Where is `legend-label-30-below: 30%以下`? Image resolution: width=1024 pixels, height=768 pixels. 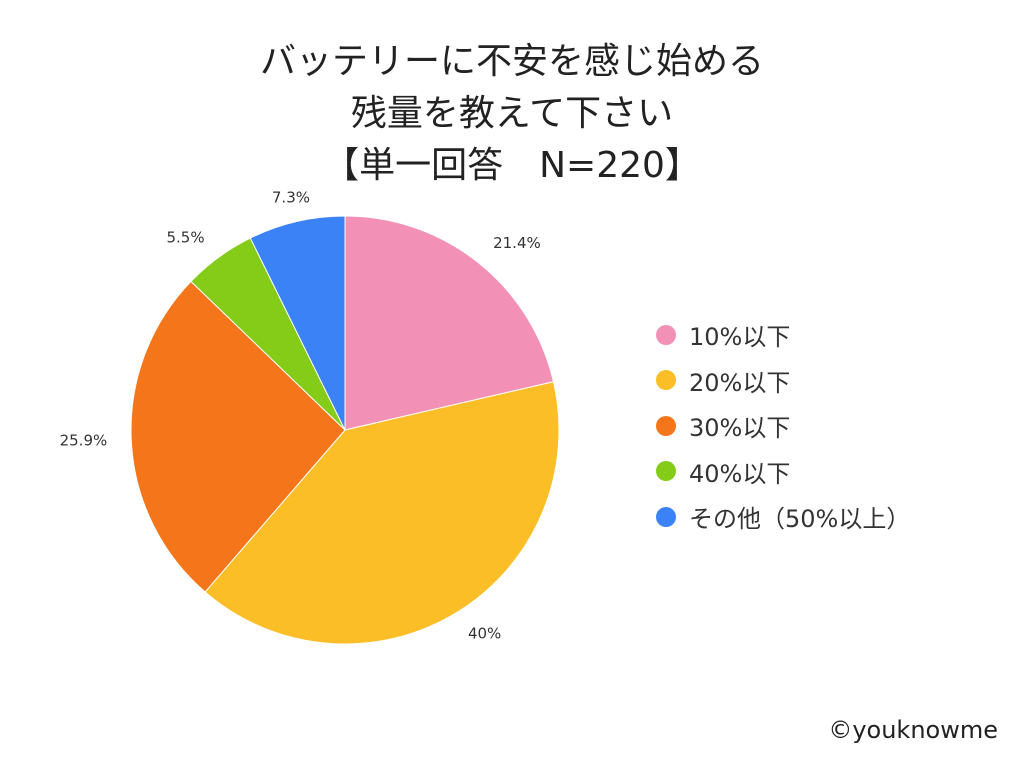
legend-label-30-below: 30%以下 is located at coordinates (740, 428).